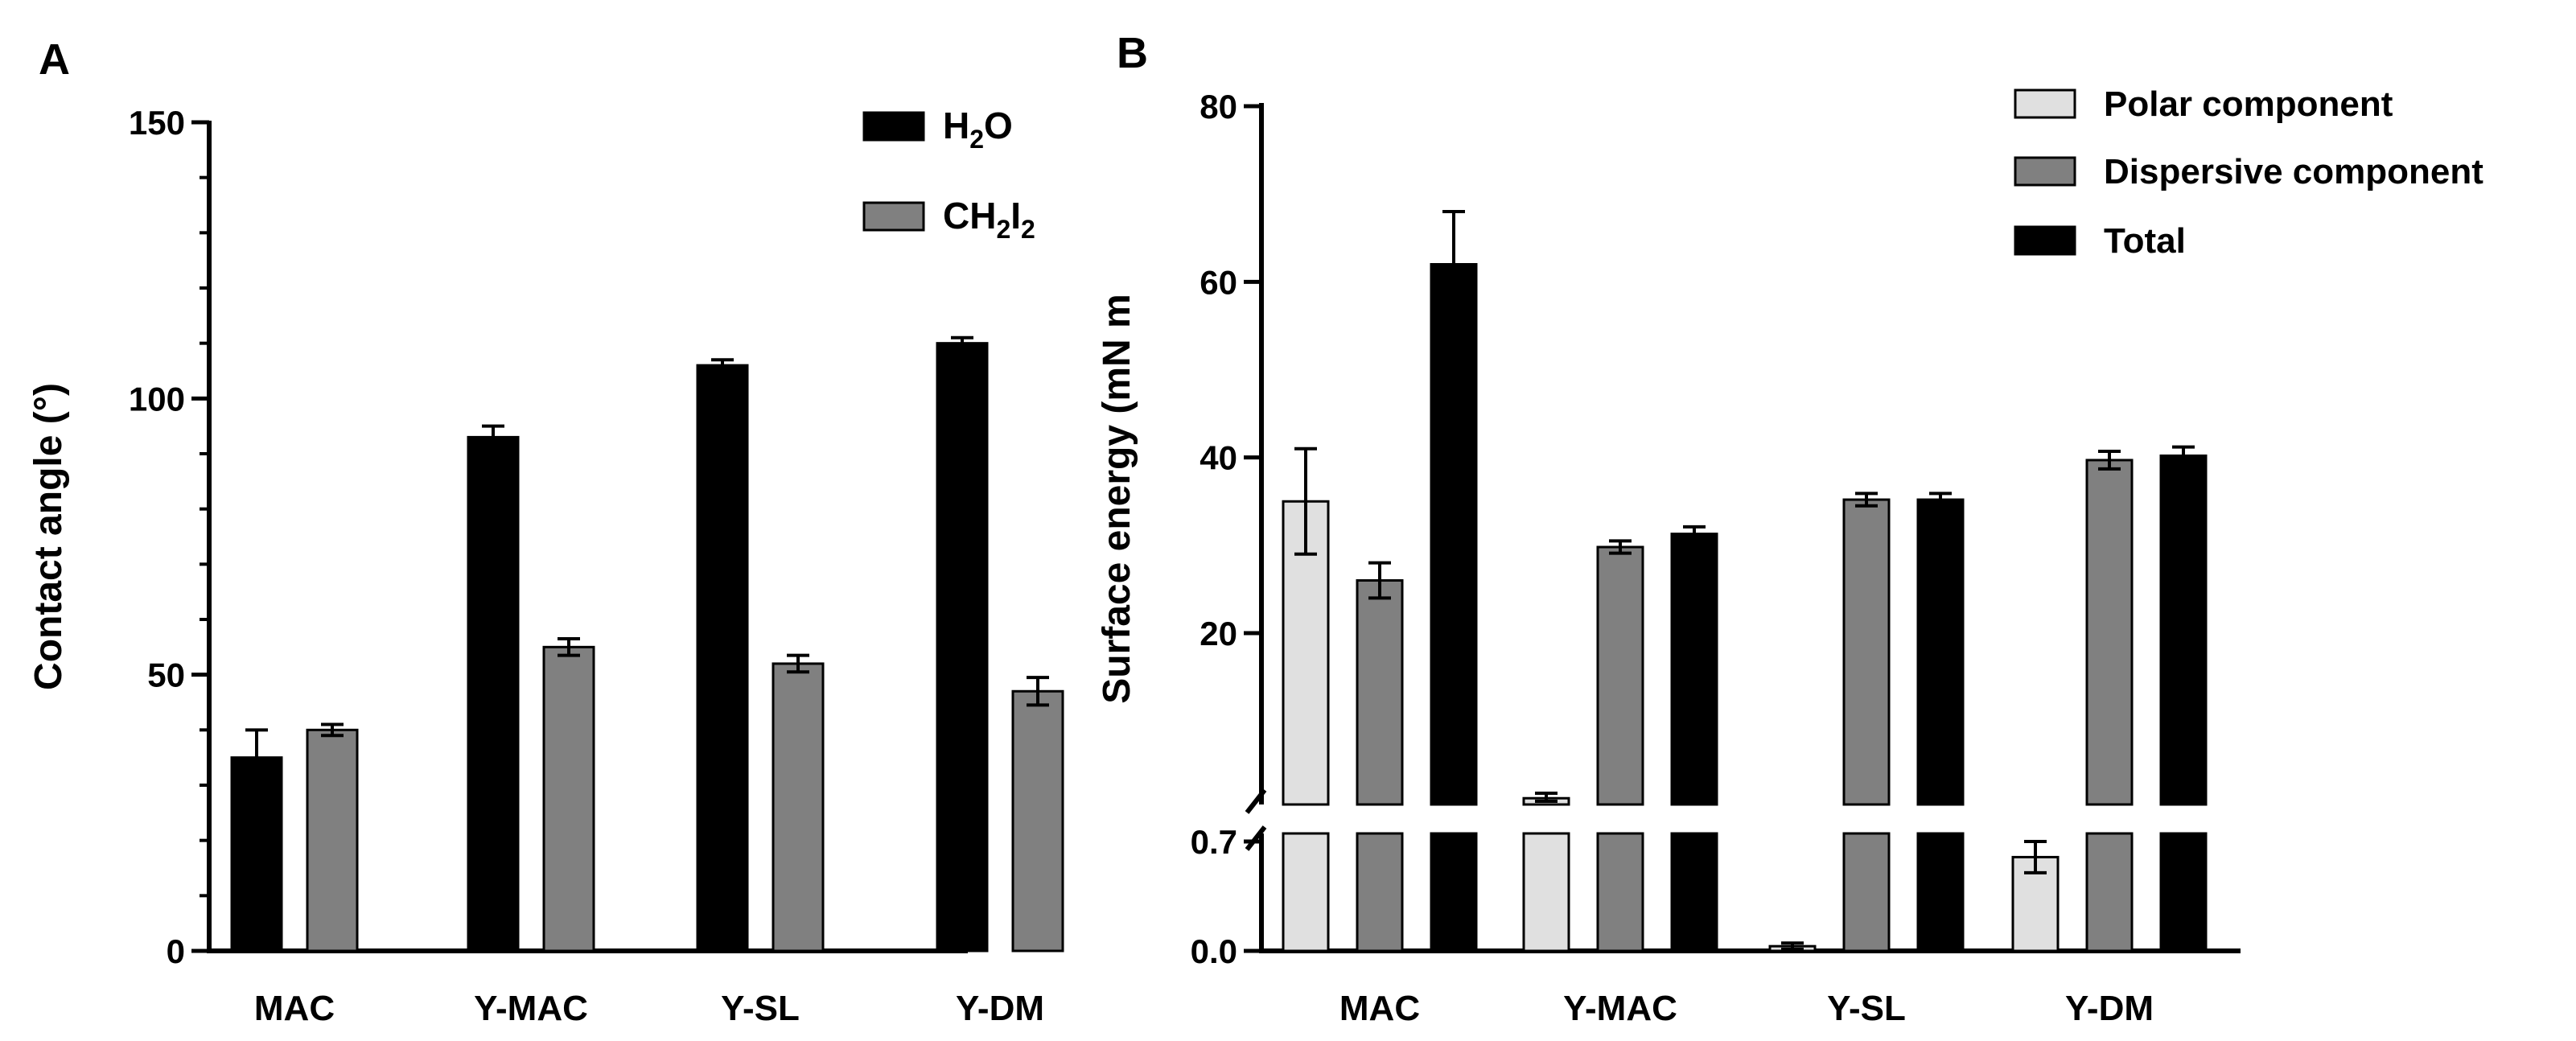 This screenshot has height=1041, width=2576. I want to click on y-tick-label: 0.7, so click(1214, 842).